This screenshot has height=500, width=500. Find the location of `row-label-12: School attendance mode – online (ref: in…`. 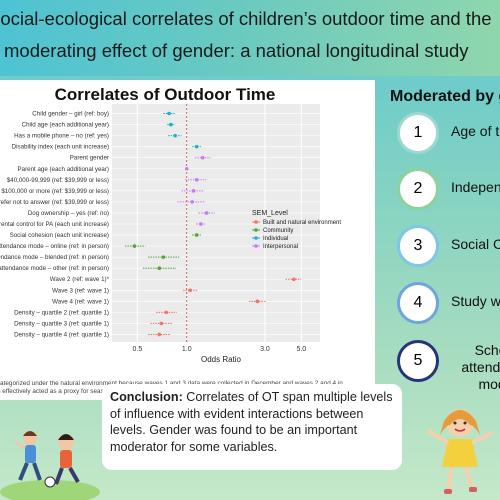

row-label-12: School attendance mode – online (ref: in… is located at coordinates (54, 246).